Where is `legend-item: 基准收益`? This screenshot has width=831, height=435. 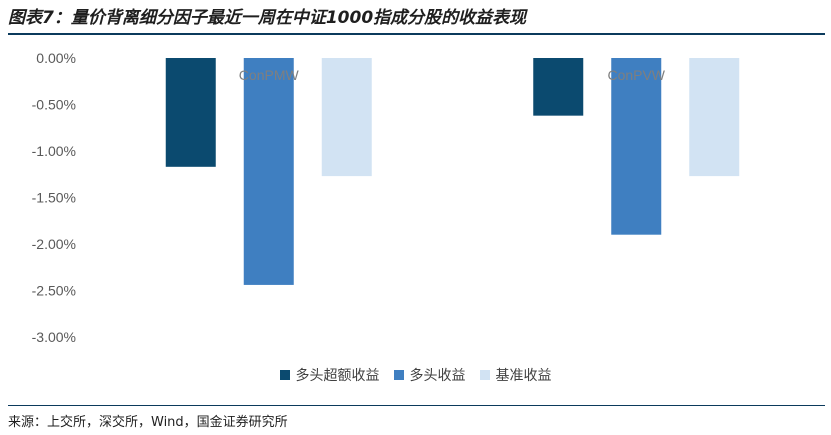
legend-item: 基准收益 is located at coordinates (515, 375).